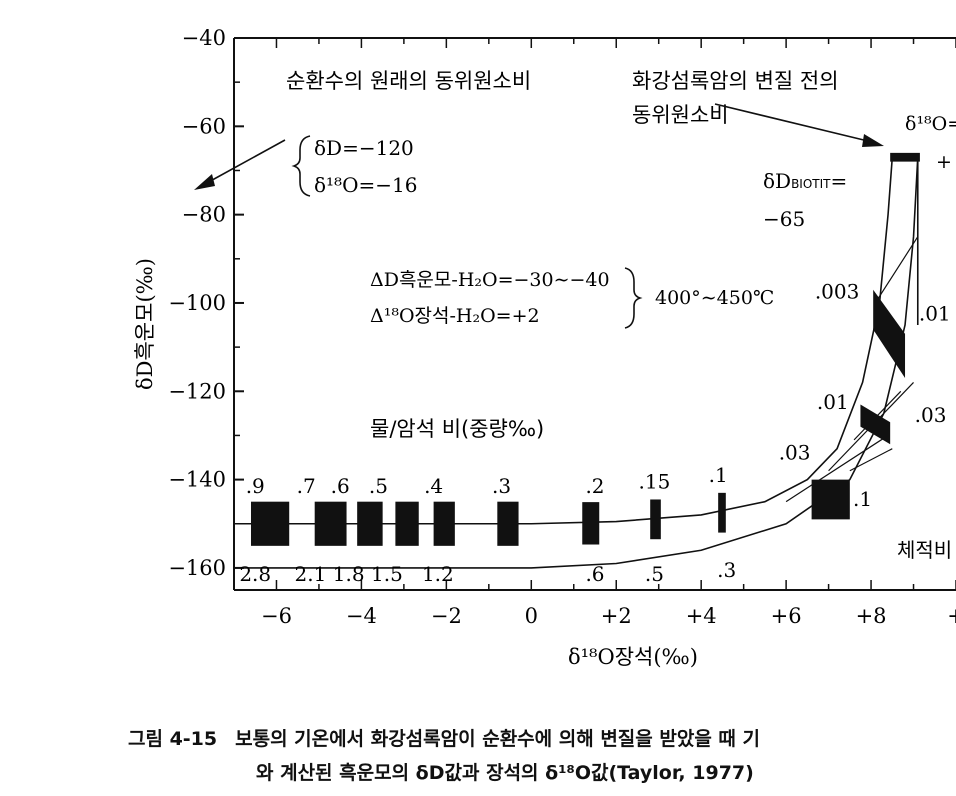 This screenshot has height=796, width=956. What do you see at coordinates (197, 391) in the screenshot?
I see `y-tick-label: −120` at bounding box center [197, 391].